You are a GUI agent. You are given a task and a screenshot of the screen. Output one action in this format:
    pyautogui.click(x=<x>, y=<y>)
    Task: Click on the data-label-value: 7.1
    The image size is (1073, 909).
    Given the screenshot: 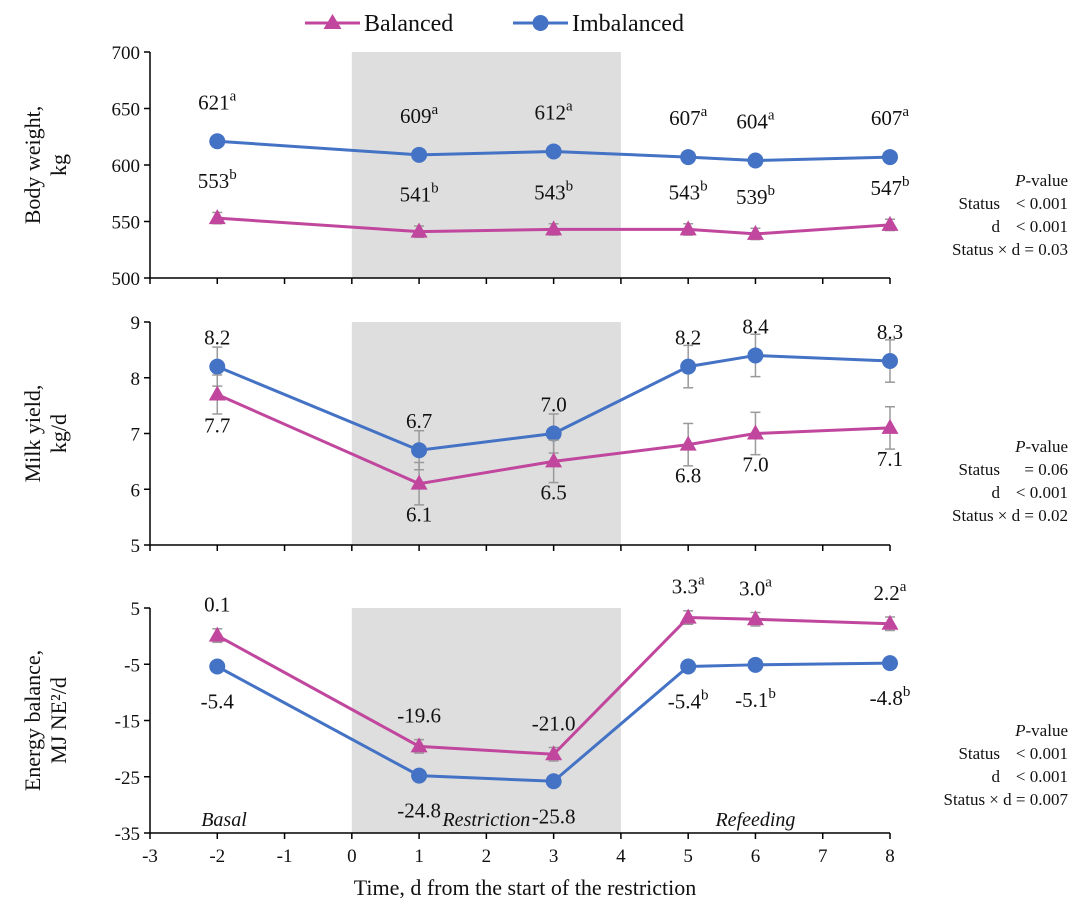 What is the action you would take?
    pyautogui.click(x=890, y=459)
    